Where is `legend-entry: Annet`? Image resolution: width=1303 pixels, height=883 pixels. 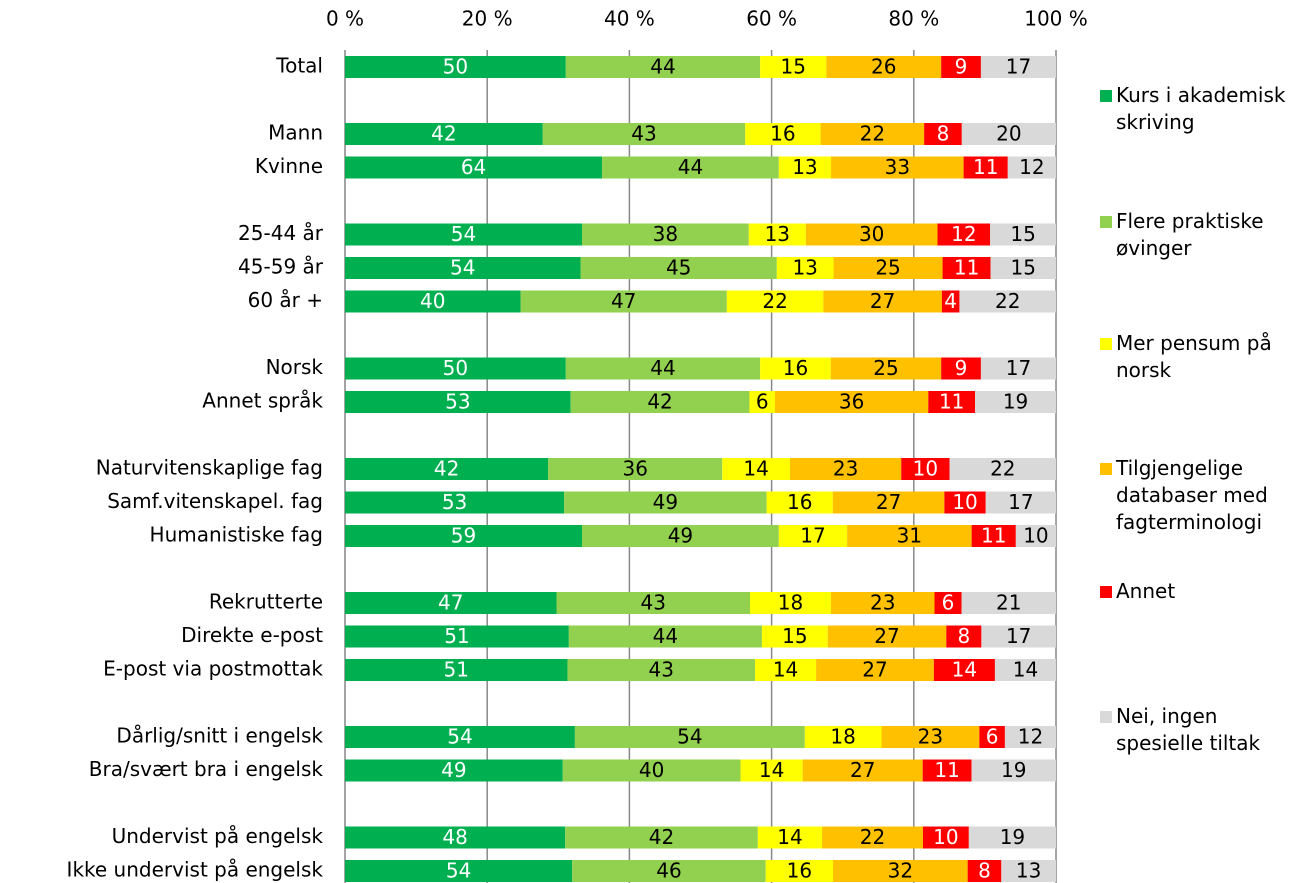 legend-entry: Annet is located at coordinates (1200, 591).